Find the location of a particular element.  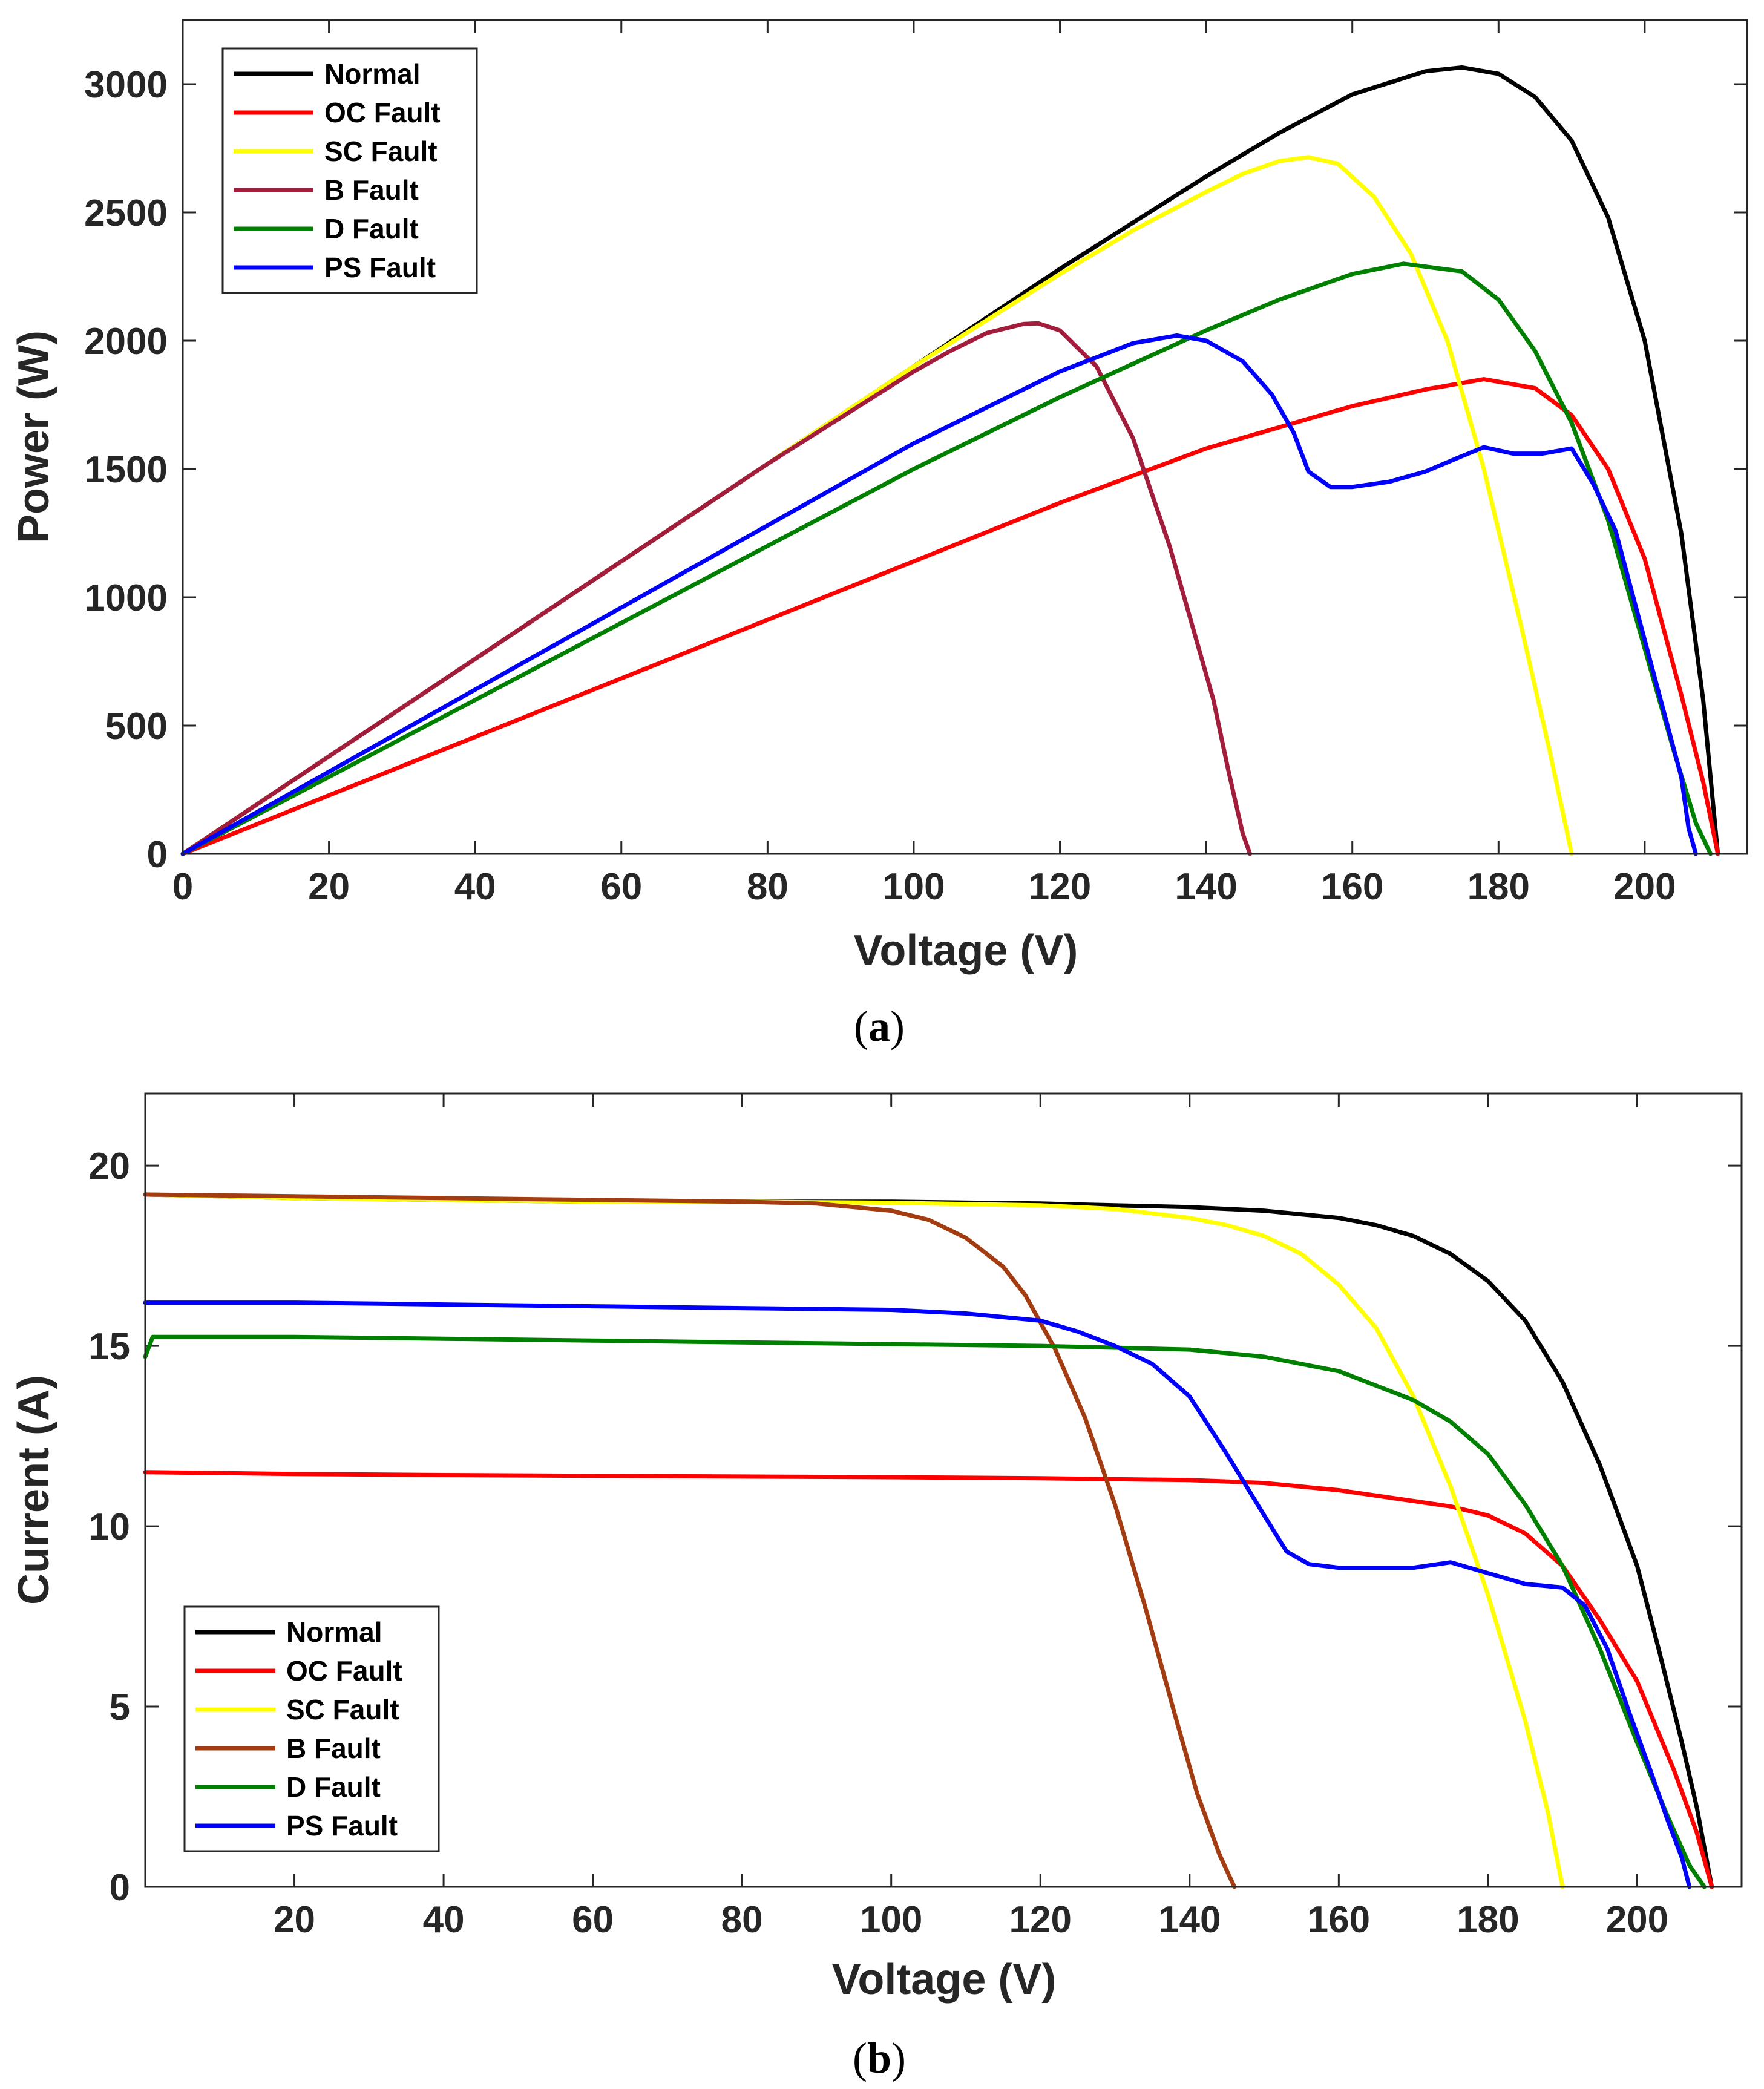

x-tick-label-b-40: 40 is located at coordinates (444, 1920).